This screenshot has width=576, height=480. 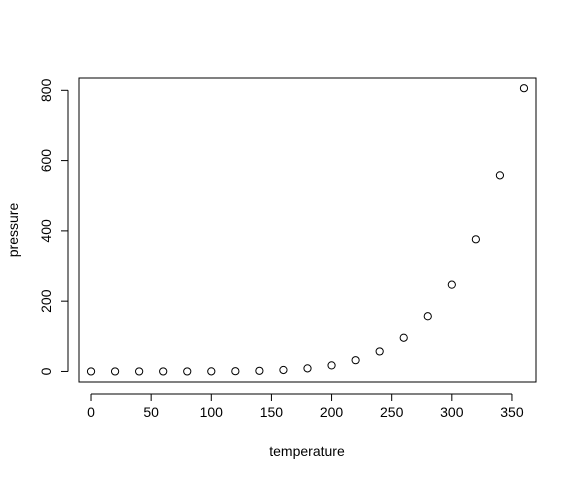 What do you see at coordinates (91, 412) in the screenshot?
I see `x-tick-label: 0` at bounding box center [91, 412].